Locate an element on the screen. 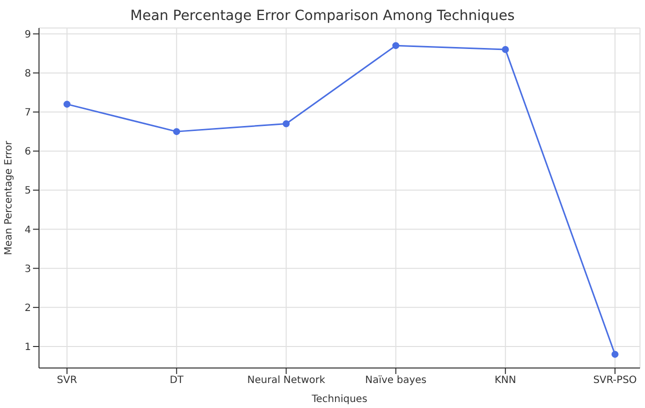  y-tick-label: 6 is located at coordinates (27, 152).